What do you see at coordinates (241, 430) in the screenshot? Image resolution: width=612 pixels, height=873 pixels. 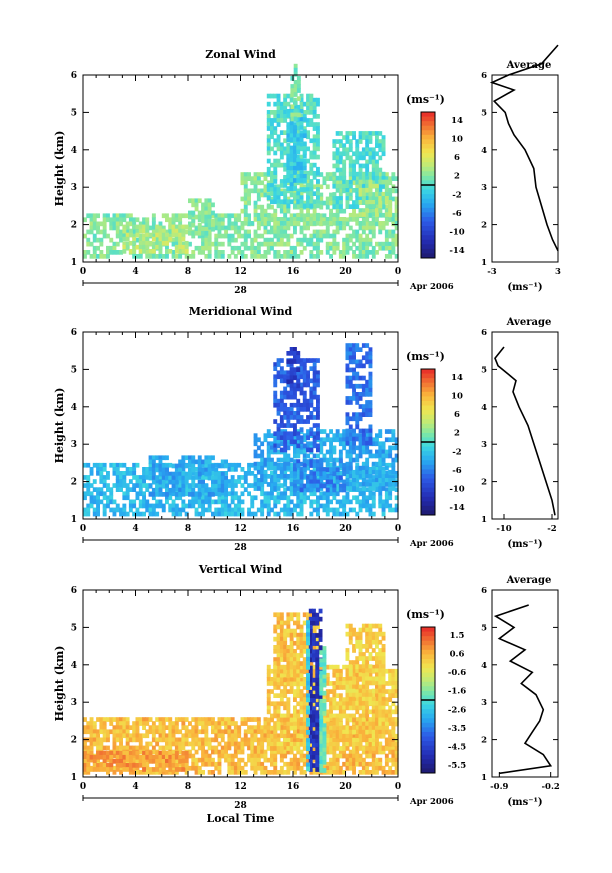 I see `heatmap-cells` at bounding box center [241, 430].